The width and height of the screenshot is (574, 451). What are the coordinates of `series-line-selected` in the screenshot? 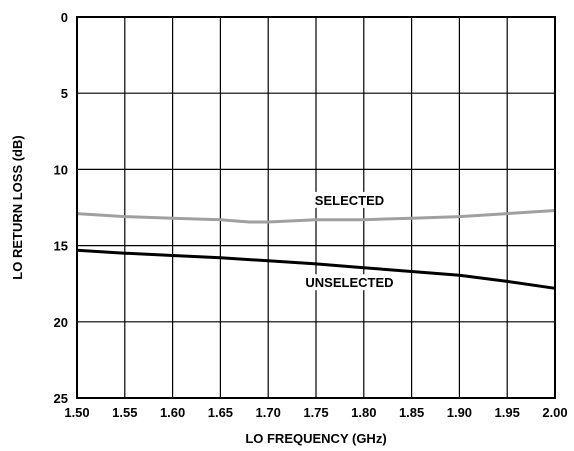 It's located at (316, 216).